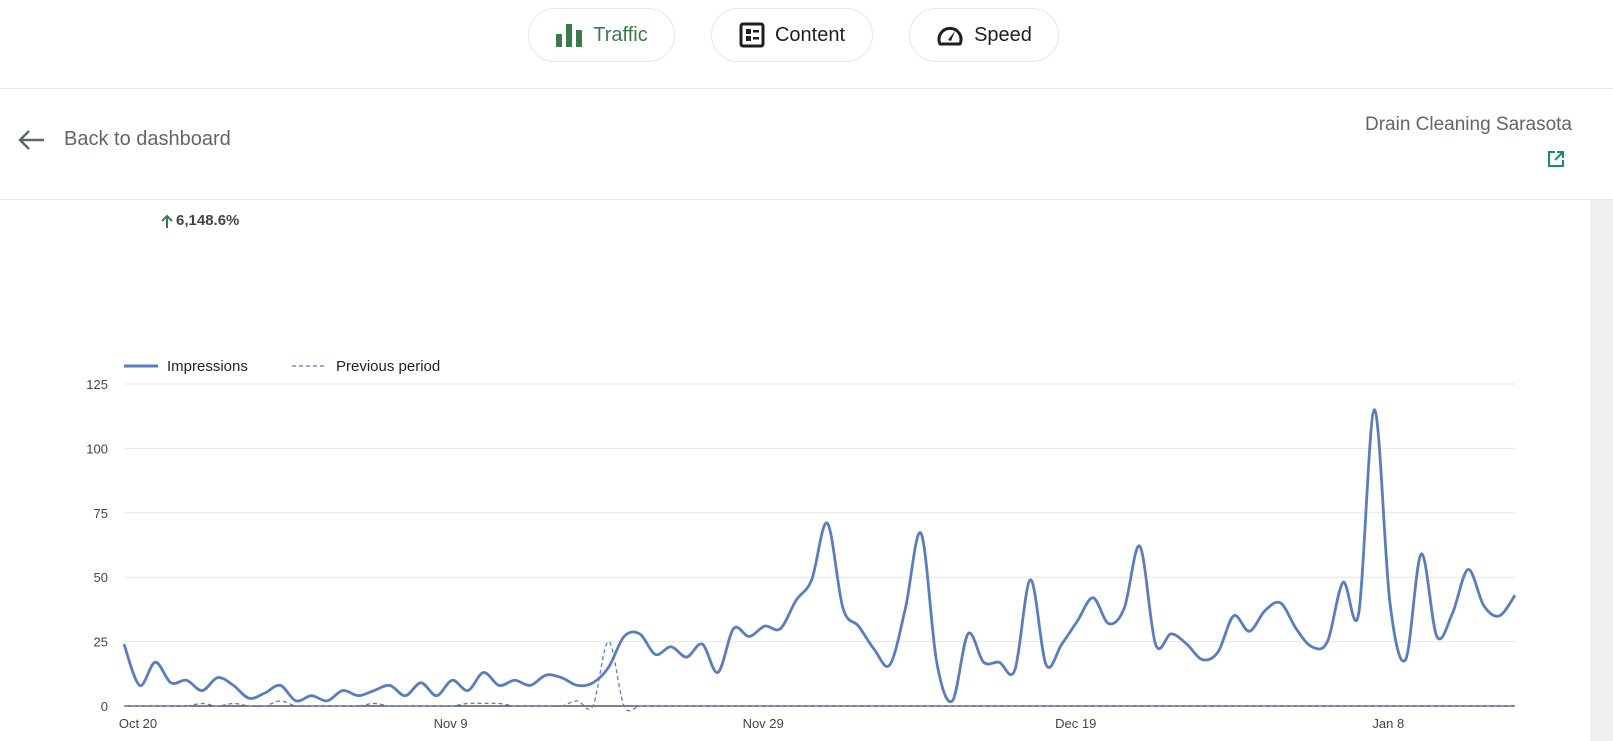 This screenshot has width=1613, height=741. I want to click on change-value: 6,148.6%, so click(208, 220).